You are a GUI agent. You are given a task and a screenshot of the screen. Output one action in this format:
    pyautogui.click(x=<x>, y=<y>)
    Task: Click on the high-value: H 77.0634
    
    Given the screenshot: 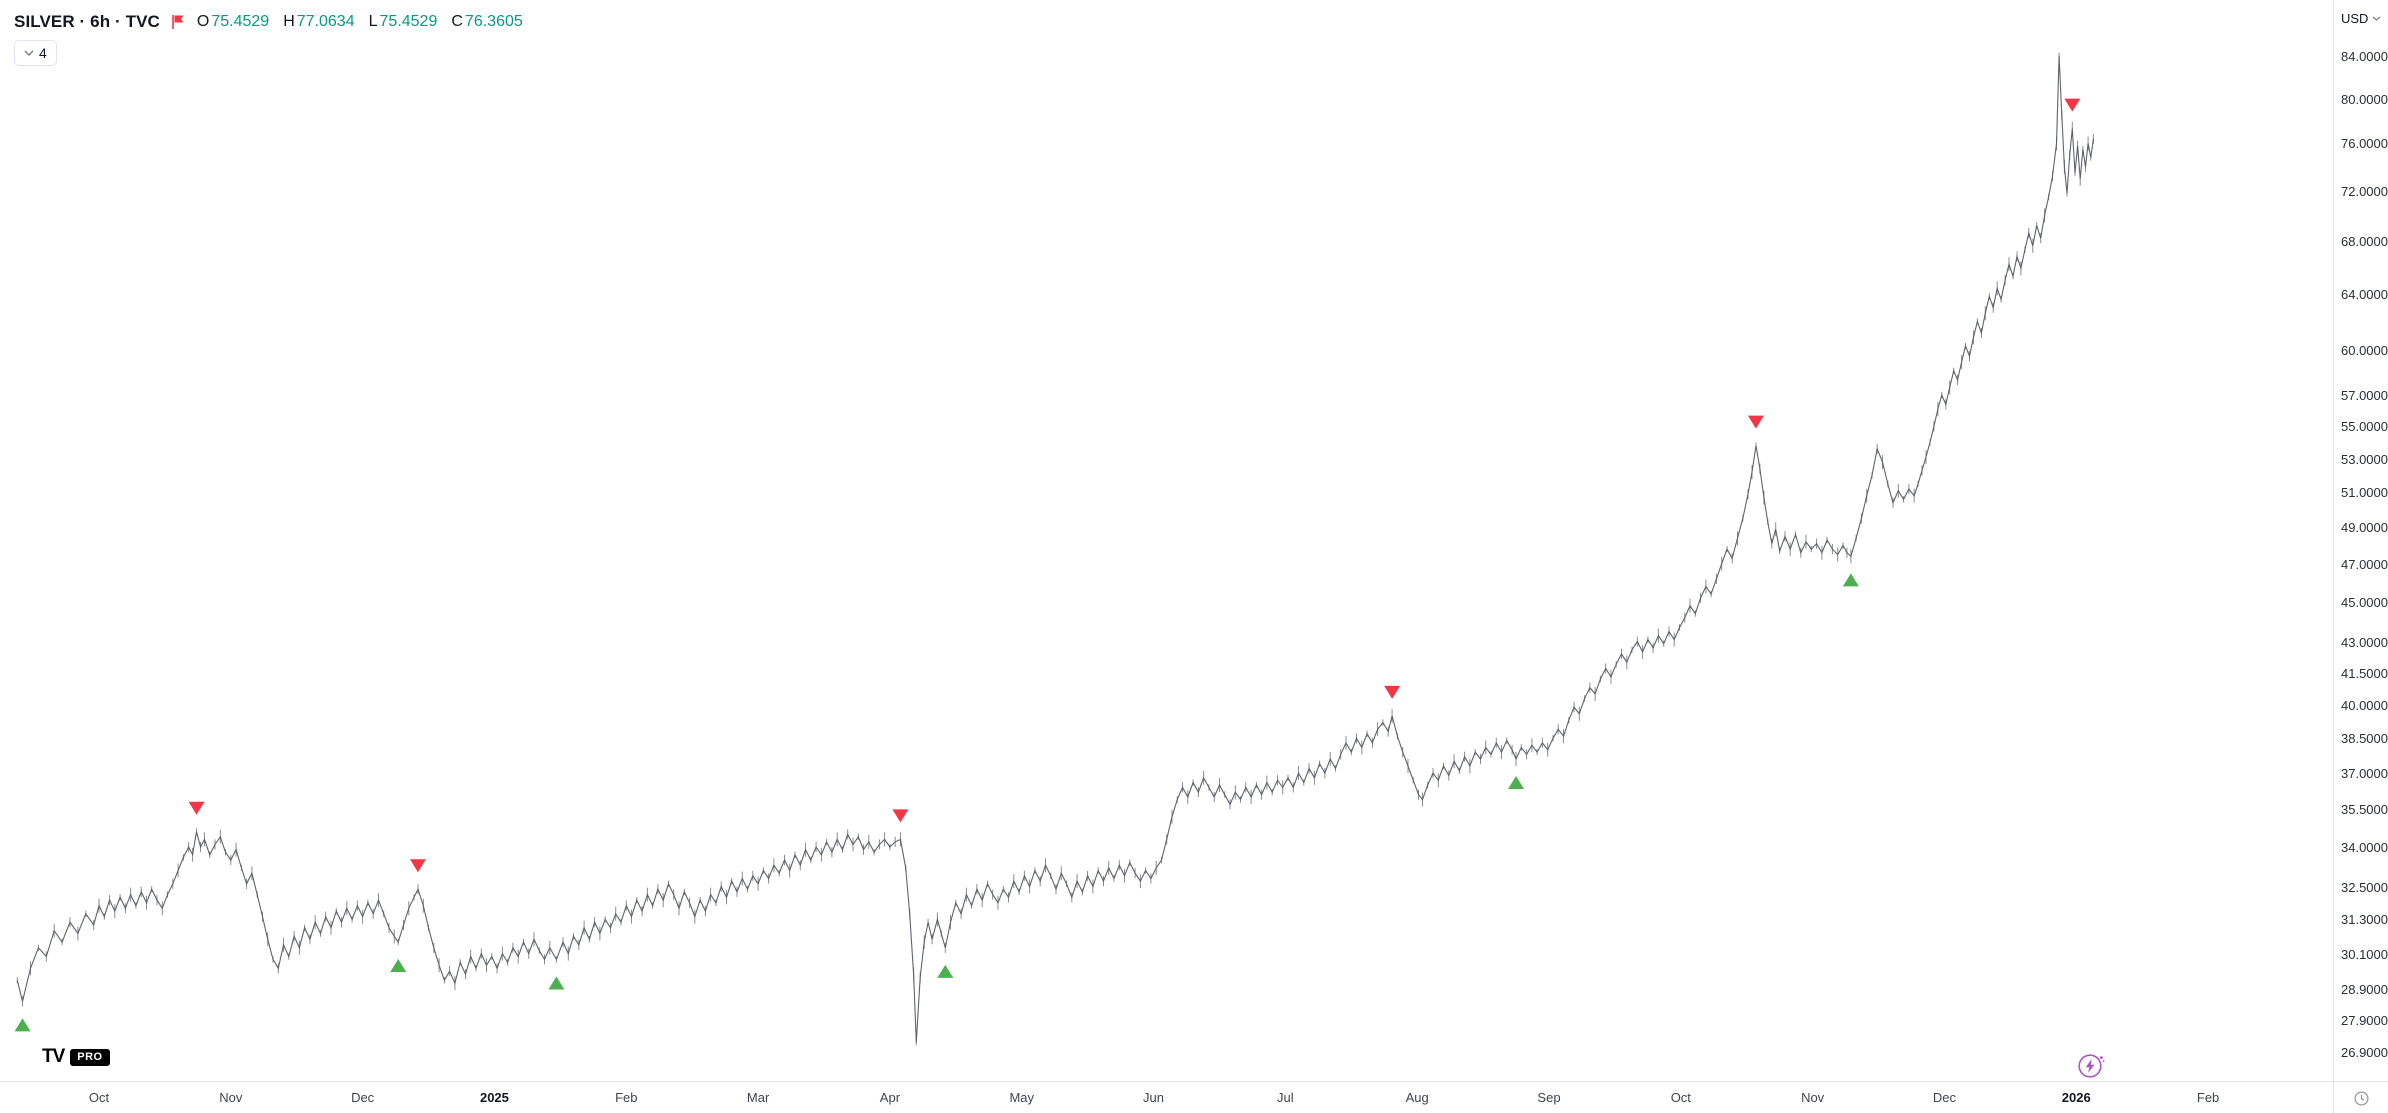 What is the action you would take?
    pyautogui.click(x=319, y=21)
    